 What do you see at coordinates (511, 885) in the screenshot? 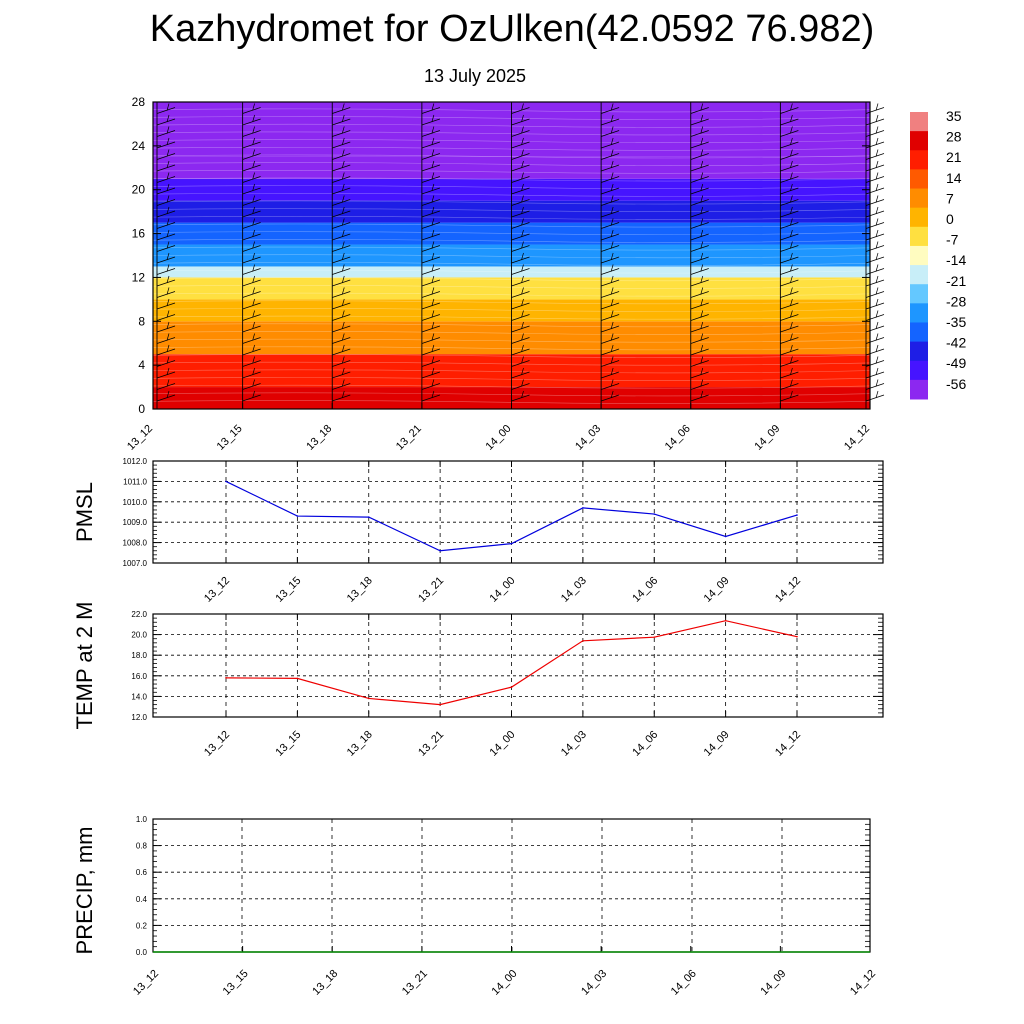
I see `panel-frame` at bounding box center [511, 885].